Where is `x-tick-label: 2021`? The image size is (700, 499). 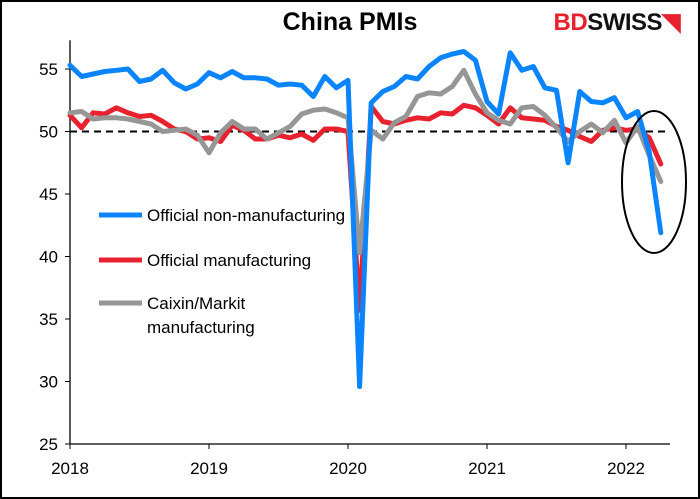
x-tick-label: 2021 is located at coordinates (487, 468).